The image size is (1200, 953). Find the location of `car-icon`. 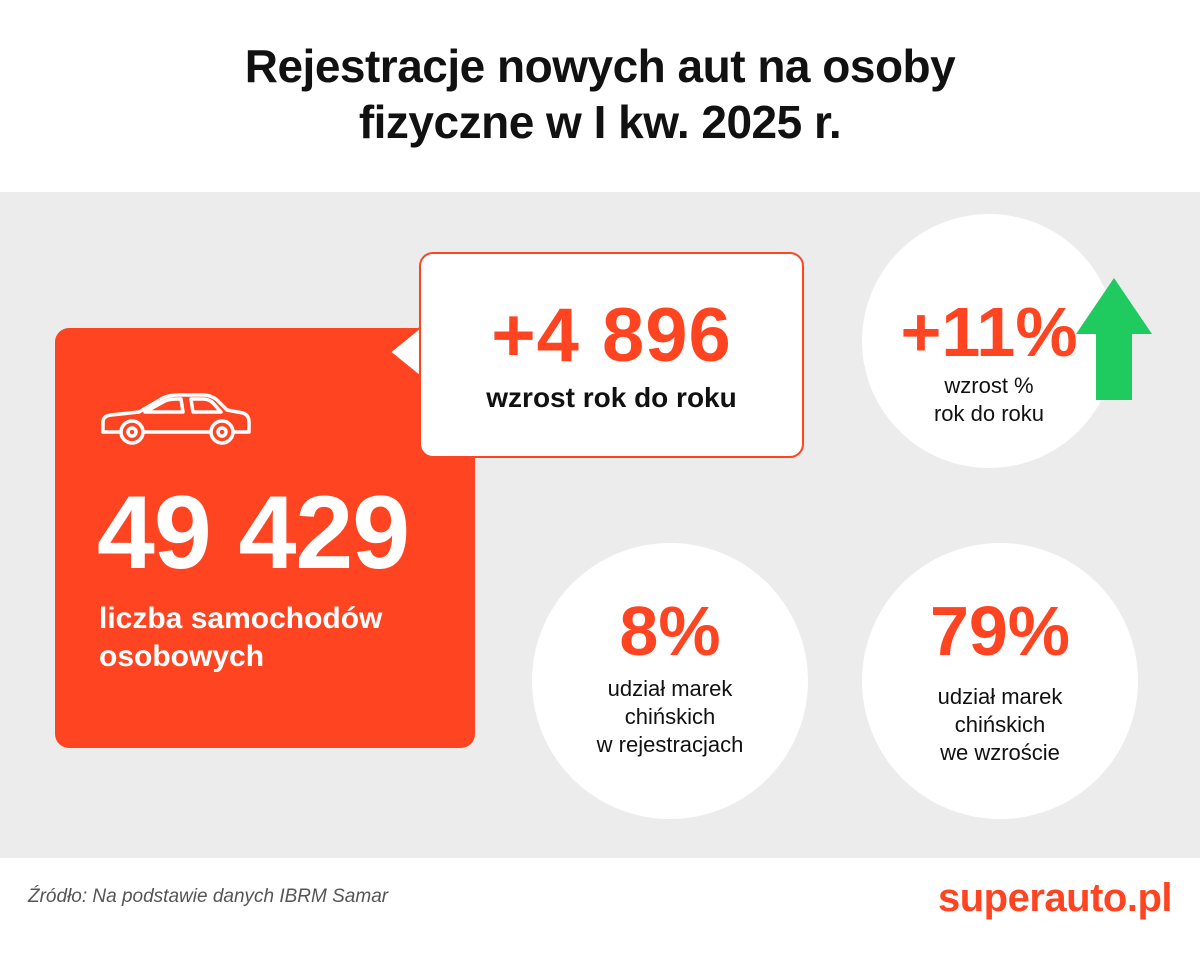

car-icon is located at coordinates (176, 419).